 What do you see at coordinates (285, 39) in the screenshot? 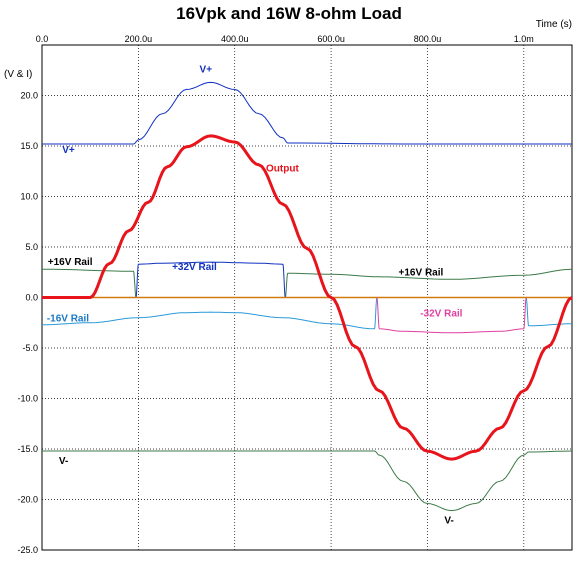
I see `x-axis-ticks: 0.0 200.0u 400.0u 600.0u 800.0u 1.0m` at bounding box center [285, 39].